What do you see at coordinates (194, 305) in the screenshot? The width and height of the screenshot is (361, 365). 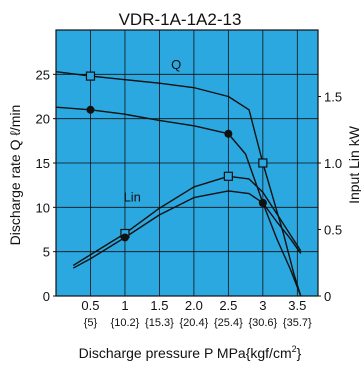 I see `x-tick-label: 2.0` at bounding box center [194, 305].